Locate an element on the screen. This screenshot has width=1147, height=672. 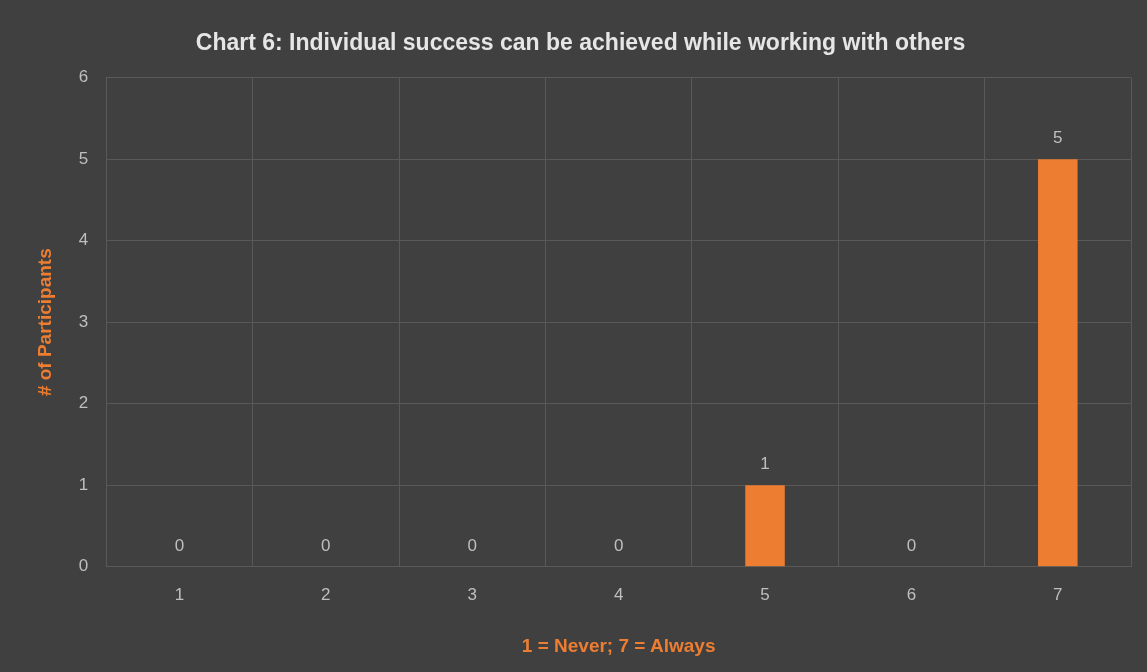
x-tick-label: 1 is located at coordinates (179, 594).